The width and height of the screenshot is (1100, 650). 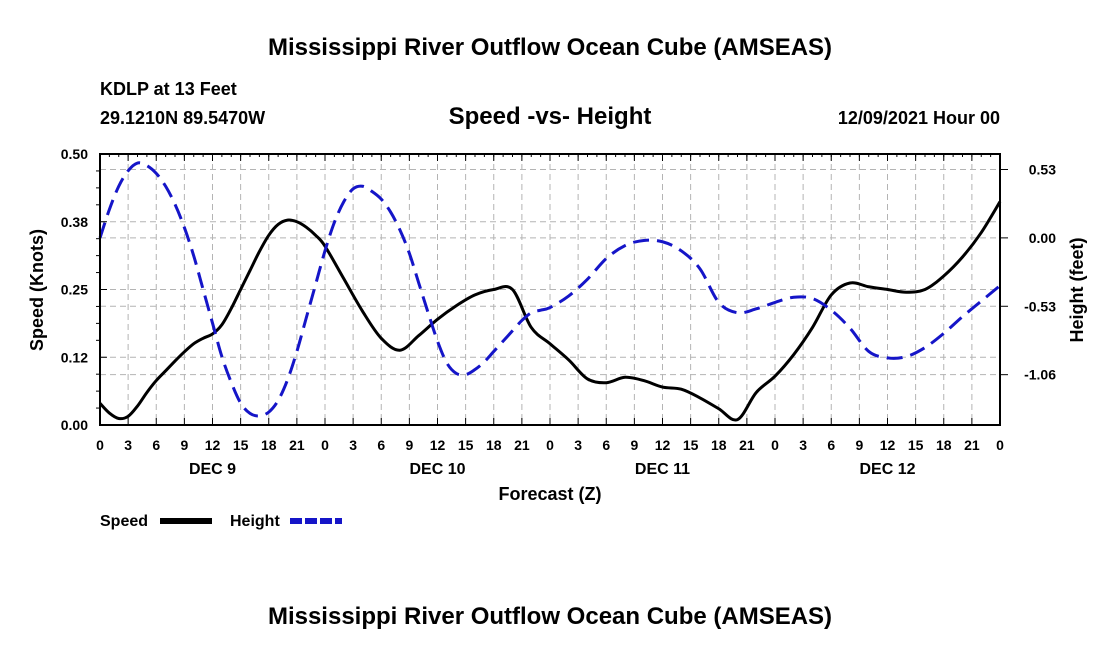 I want to click on y-axis-label: Speed (Knots), so click(x=37, y=290).